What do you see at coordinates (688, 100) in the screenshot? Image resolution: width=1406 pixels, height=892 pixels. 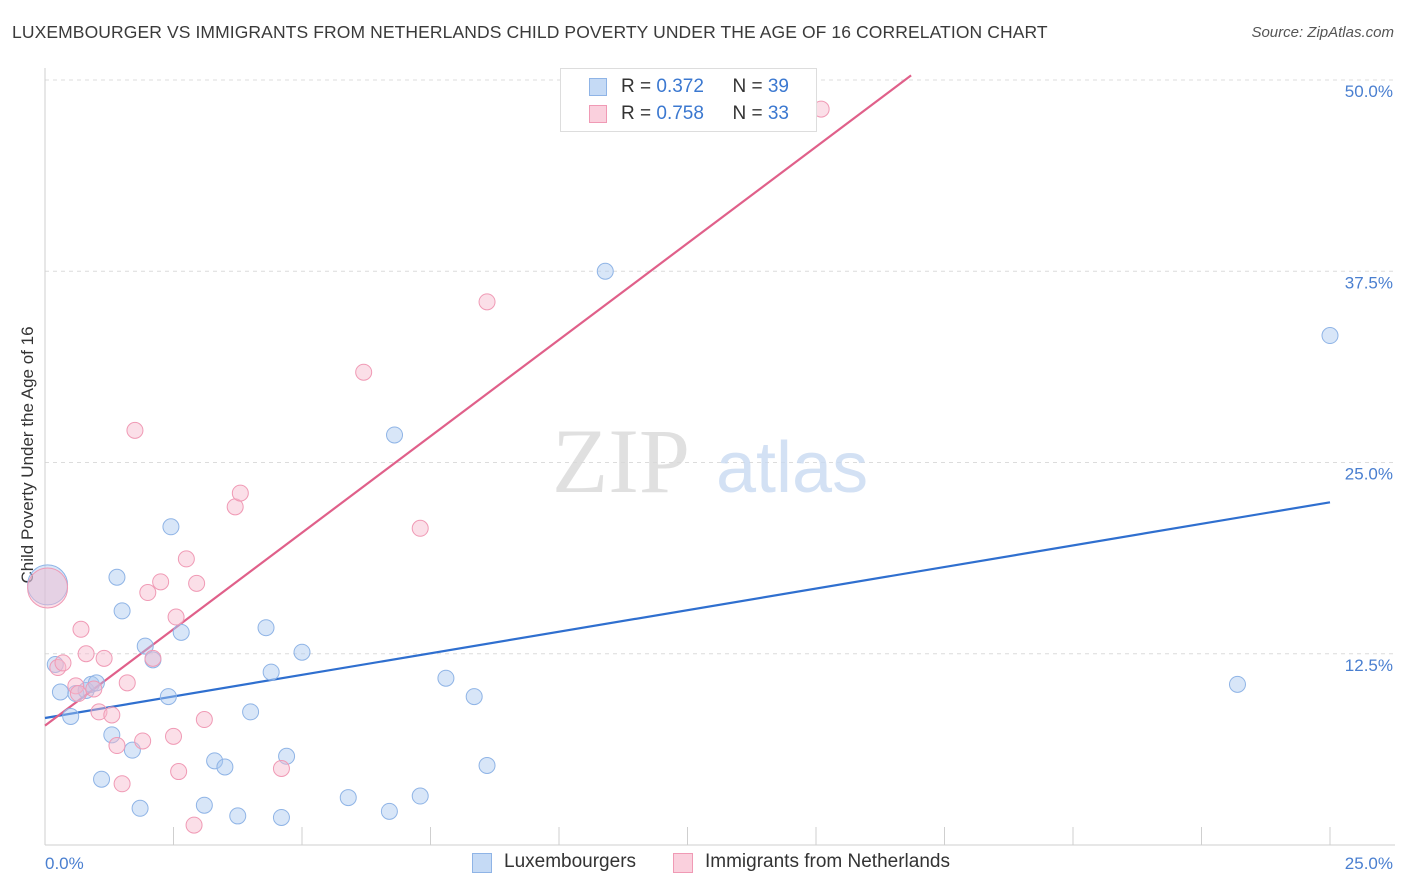 I see `stats-legend: R = 0.372 N = 39 R = 0.758 N = 33` at bounding box center [688, 100].